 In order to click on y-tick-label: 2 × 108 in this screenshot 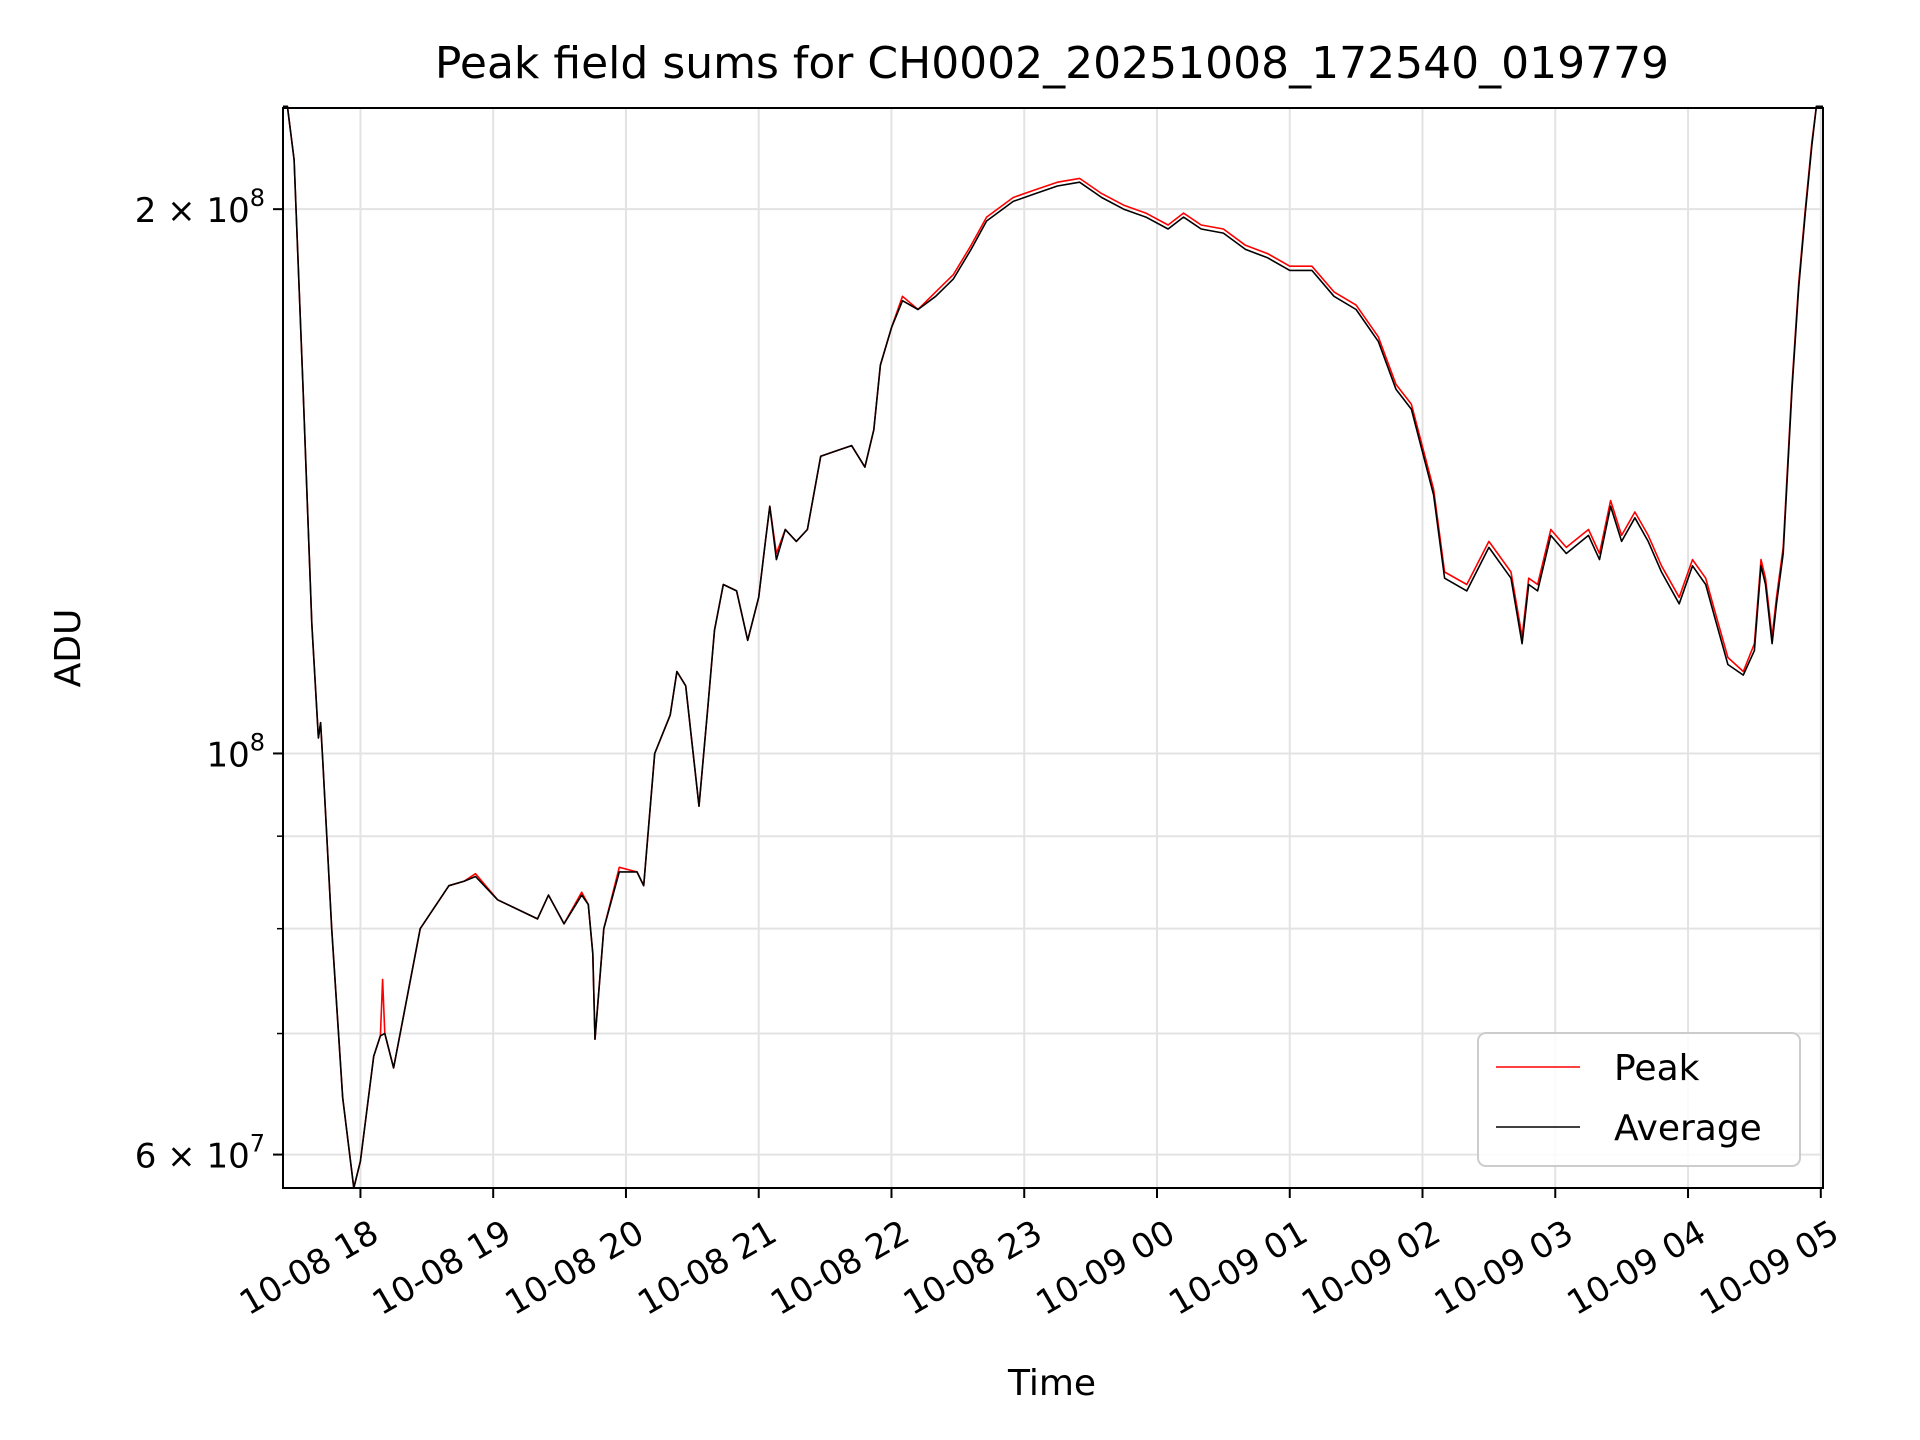, I will do `click(200, 207)`.